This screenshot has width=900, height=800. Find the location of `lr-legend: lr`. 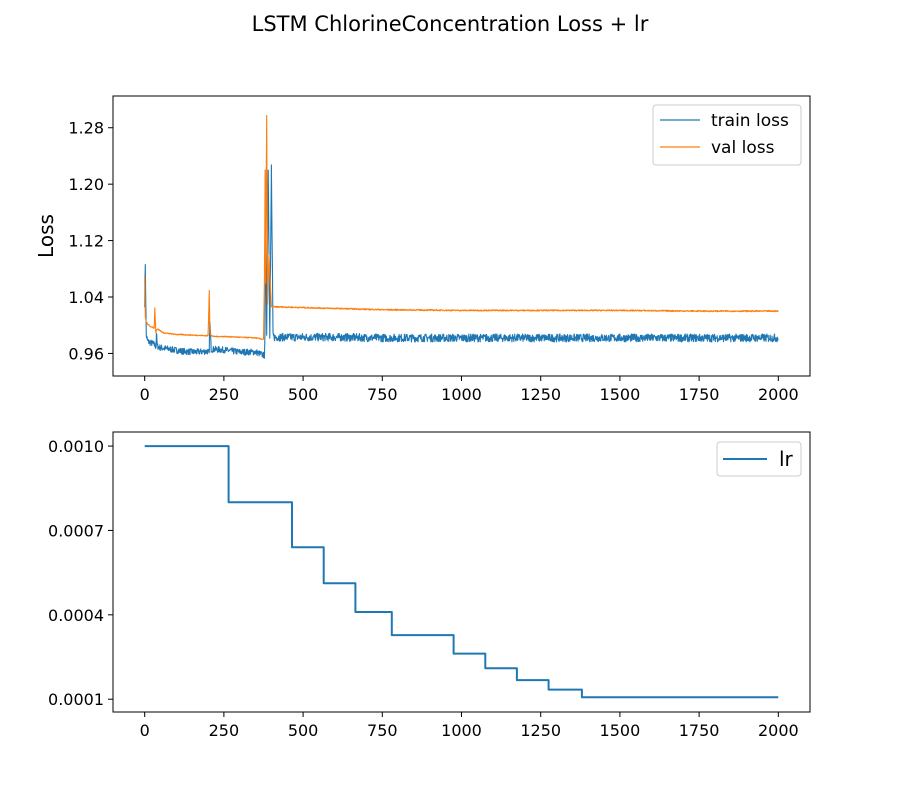

lr-legend: lr is located at coordinates (759, 459).